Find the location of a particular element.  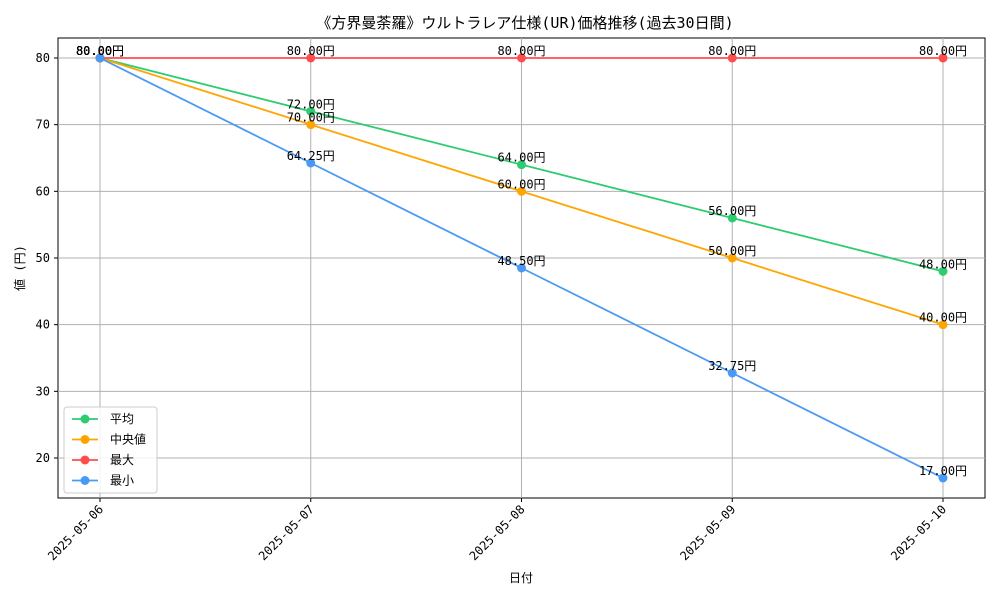

y-tick-label: 80 is located at coordinates (43, 58).